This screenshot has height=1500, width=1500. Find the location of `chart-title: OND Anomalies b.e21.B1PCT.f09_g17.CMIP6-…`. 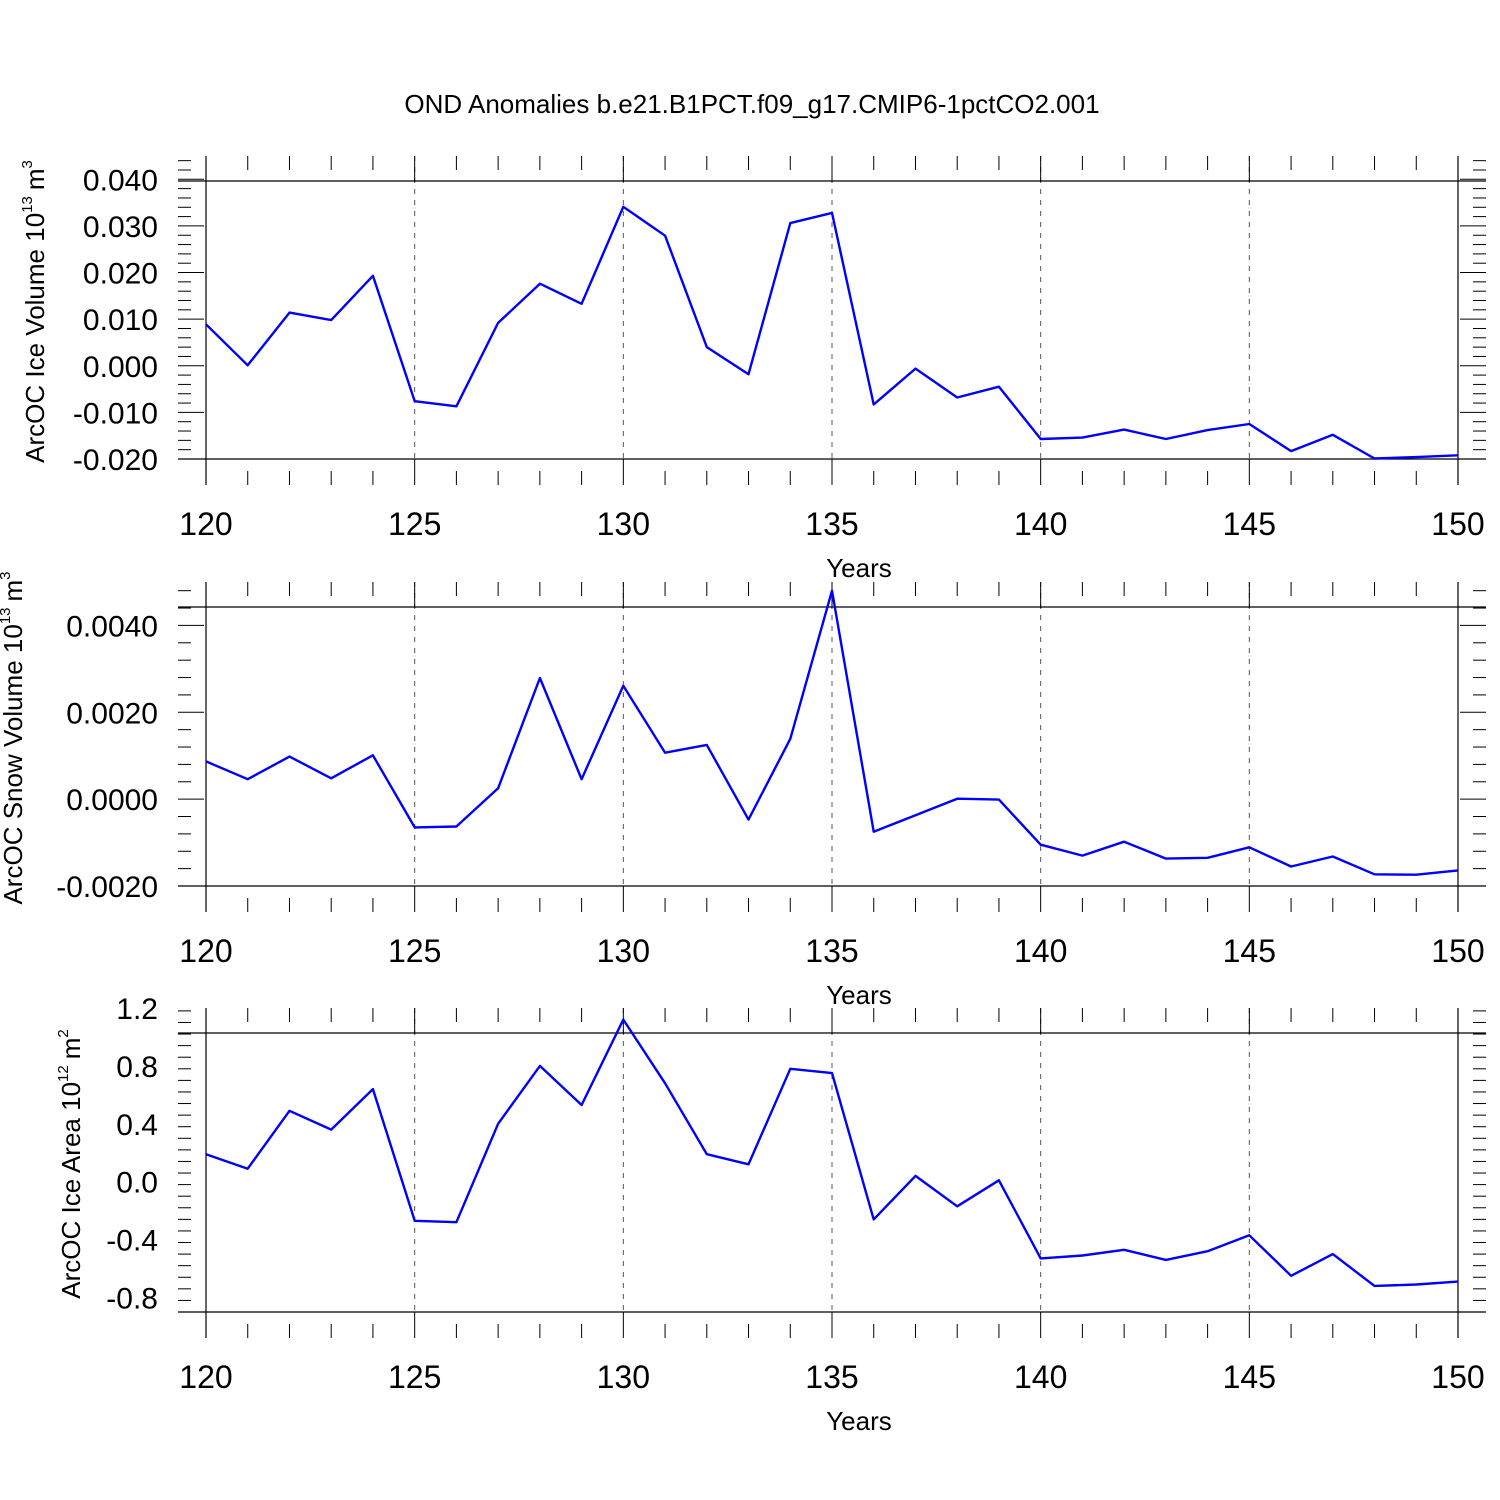

chart-title: OND Anomalies b.e21.B1PCT.f09_g17.CMIP6-… is located at coordinates (751, 104).